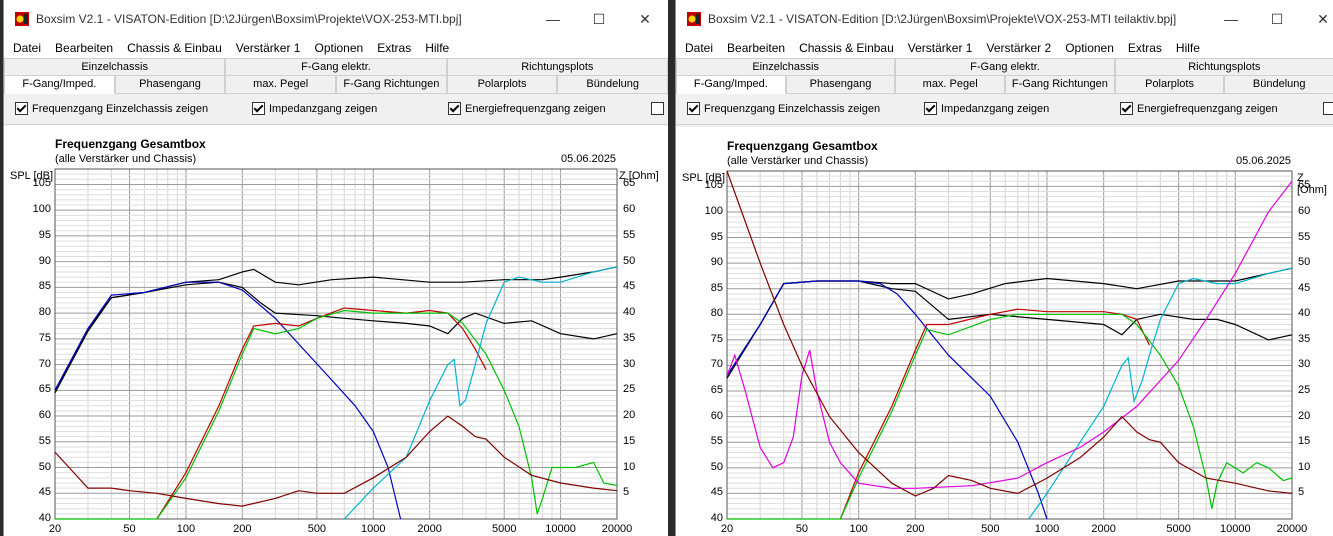 Image resolution: width=1333 pixels, height=536 pixels. Describe the element at coordinates (130, 144) in the screenshot. I see `plot-title: Frequenzgang Gesamtbox` at that location.